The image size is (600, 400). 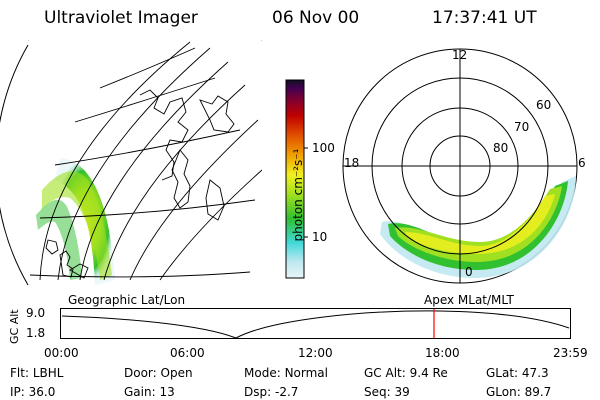 I want to click on status-glon: GLon: 89.7, so click(x=519, y=392).